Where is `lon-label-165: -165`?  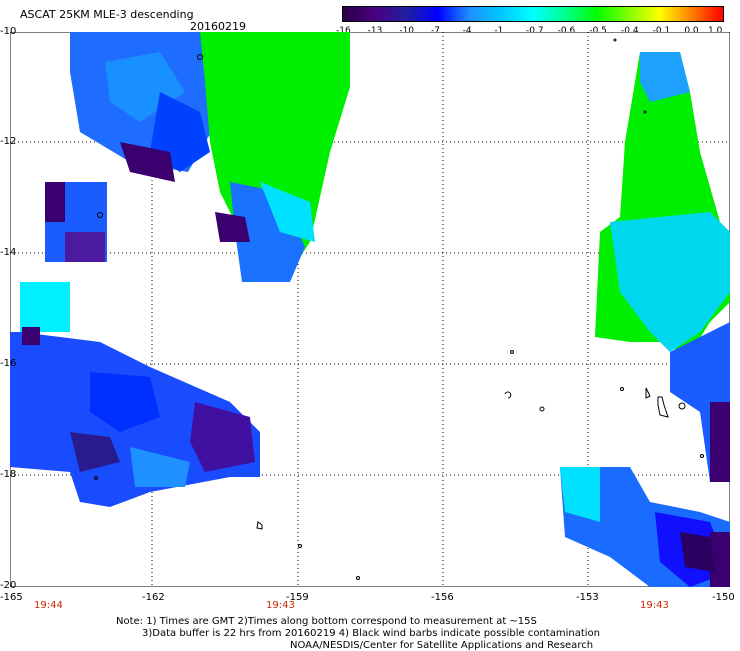 lon-label-165: -165 is located at coordinates (11, 597).